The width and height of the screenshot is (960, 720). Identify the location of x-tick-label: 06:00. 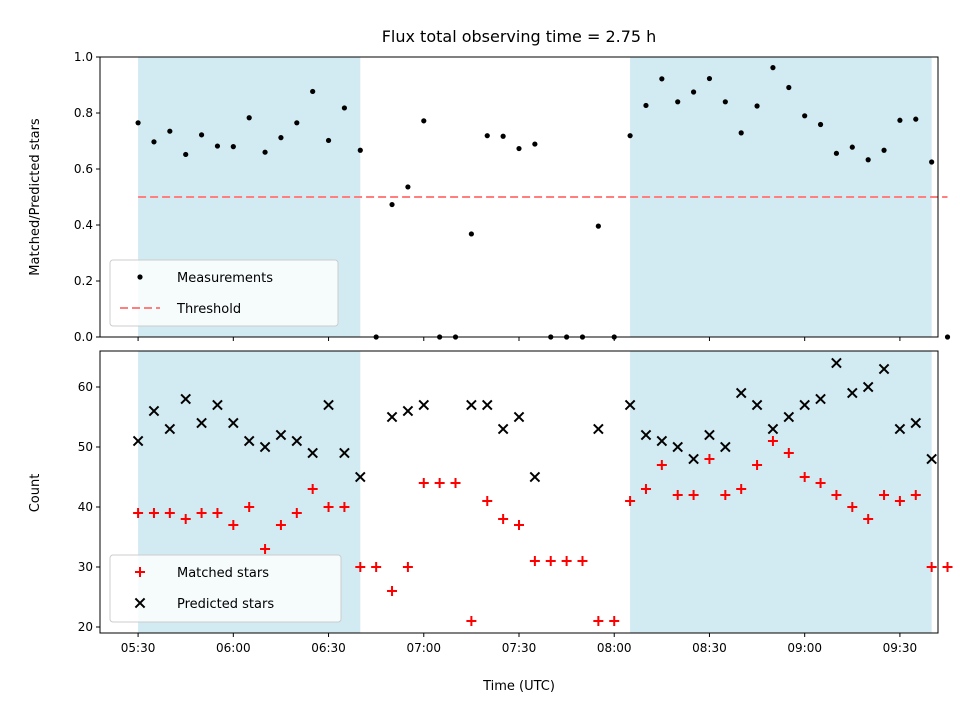
(233, 648).